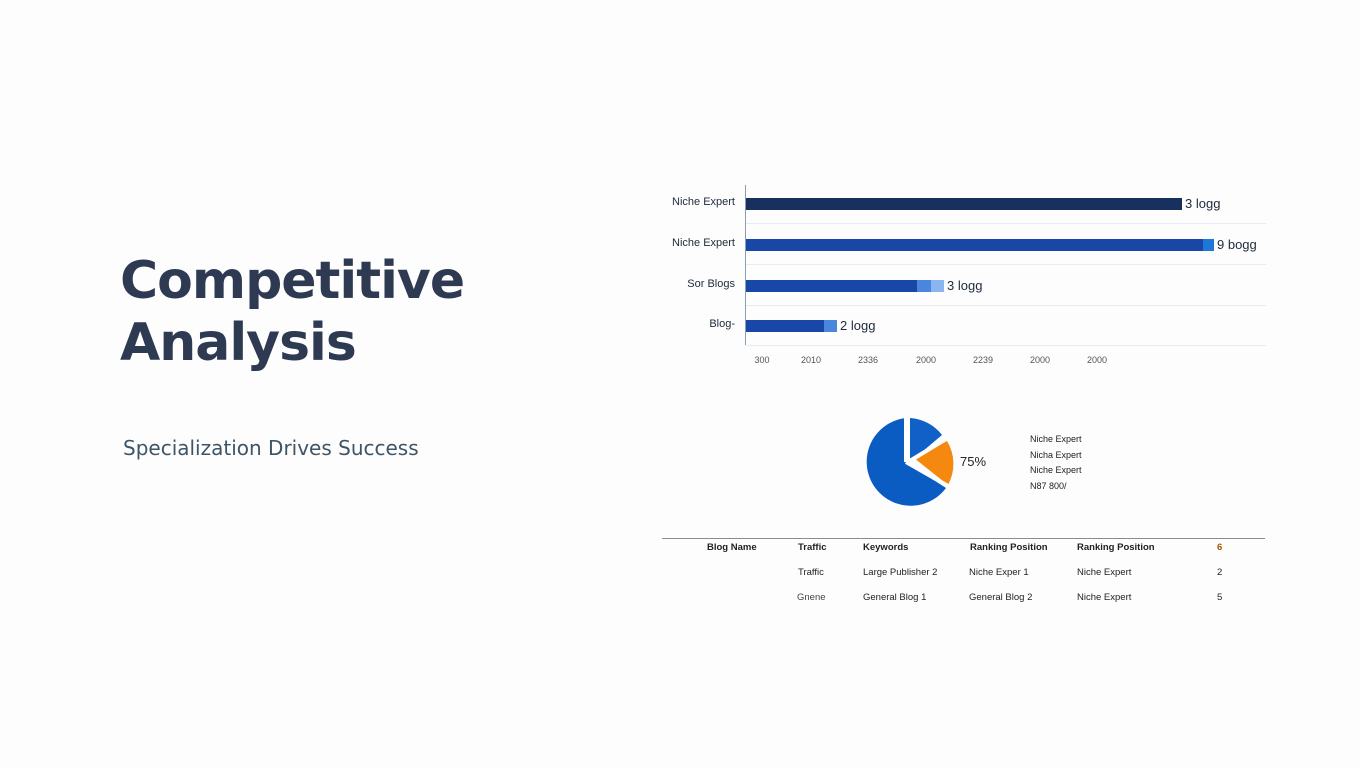 This screenshot has height=768, width=1360. Describe the element at coordinates (1001, 597) in the screenshot. I see `table-cell: General Blog 2` at that location.